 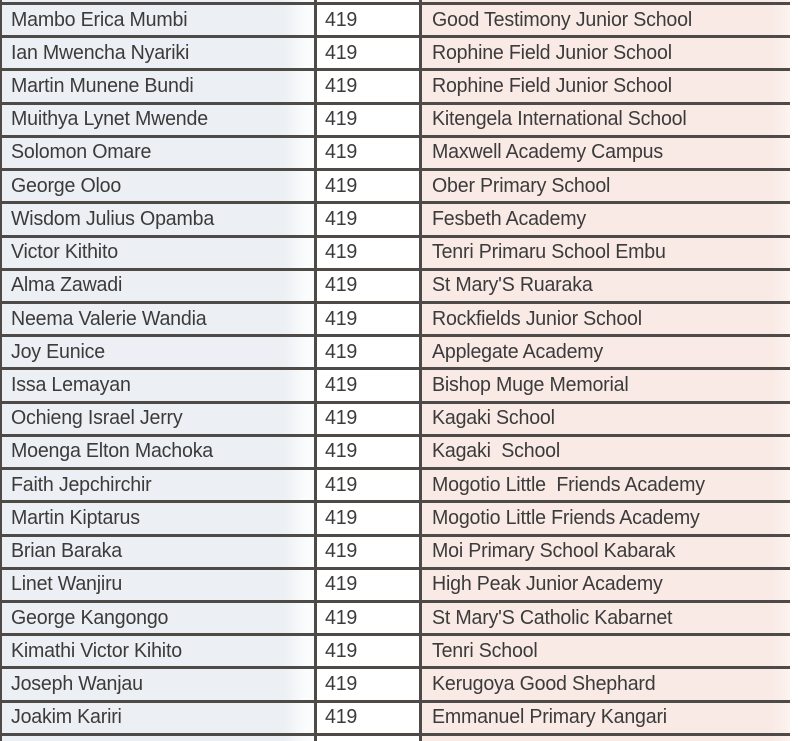 I want to click on school-name: Bishop Muge Memorial, so click(x=530, y=385).